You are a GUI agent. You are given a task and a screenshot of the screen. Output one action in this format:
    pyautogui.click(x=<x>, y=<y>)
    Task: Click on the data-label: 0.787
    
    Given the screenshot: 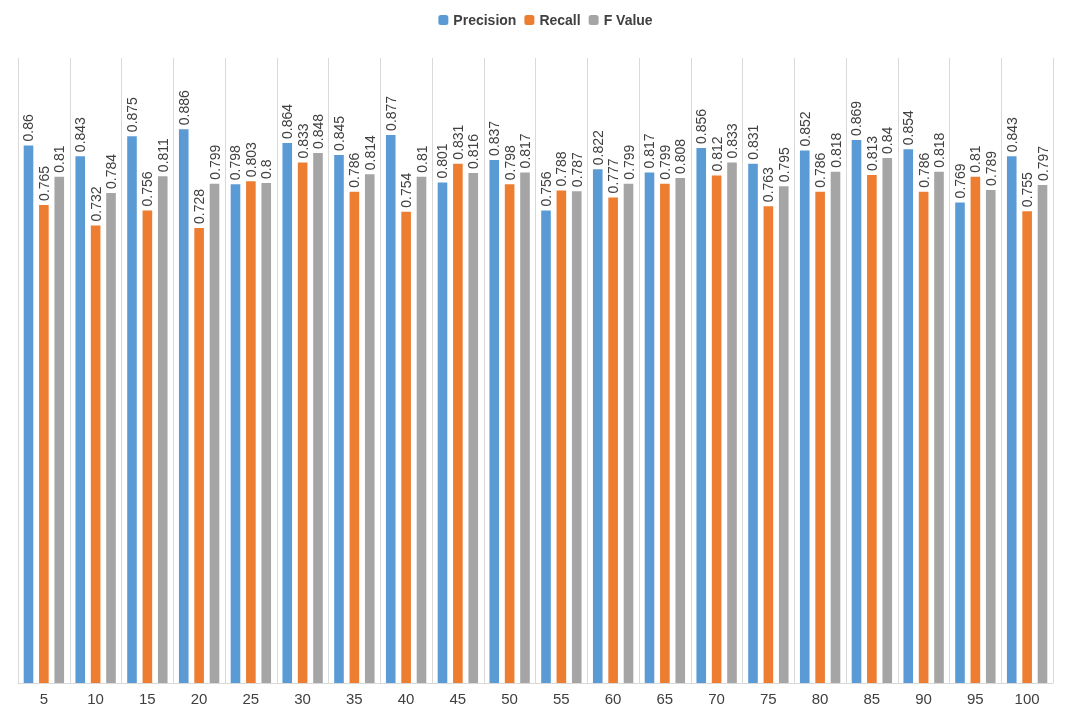 What is the action you would take?
    pyautogui.click(x=576, y=169)
    